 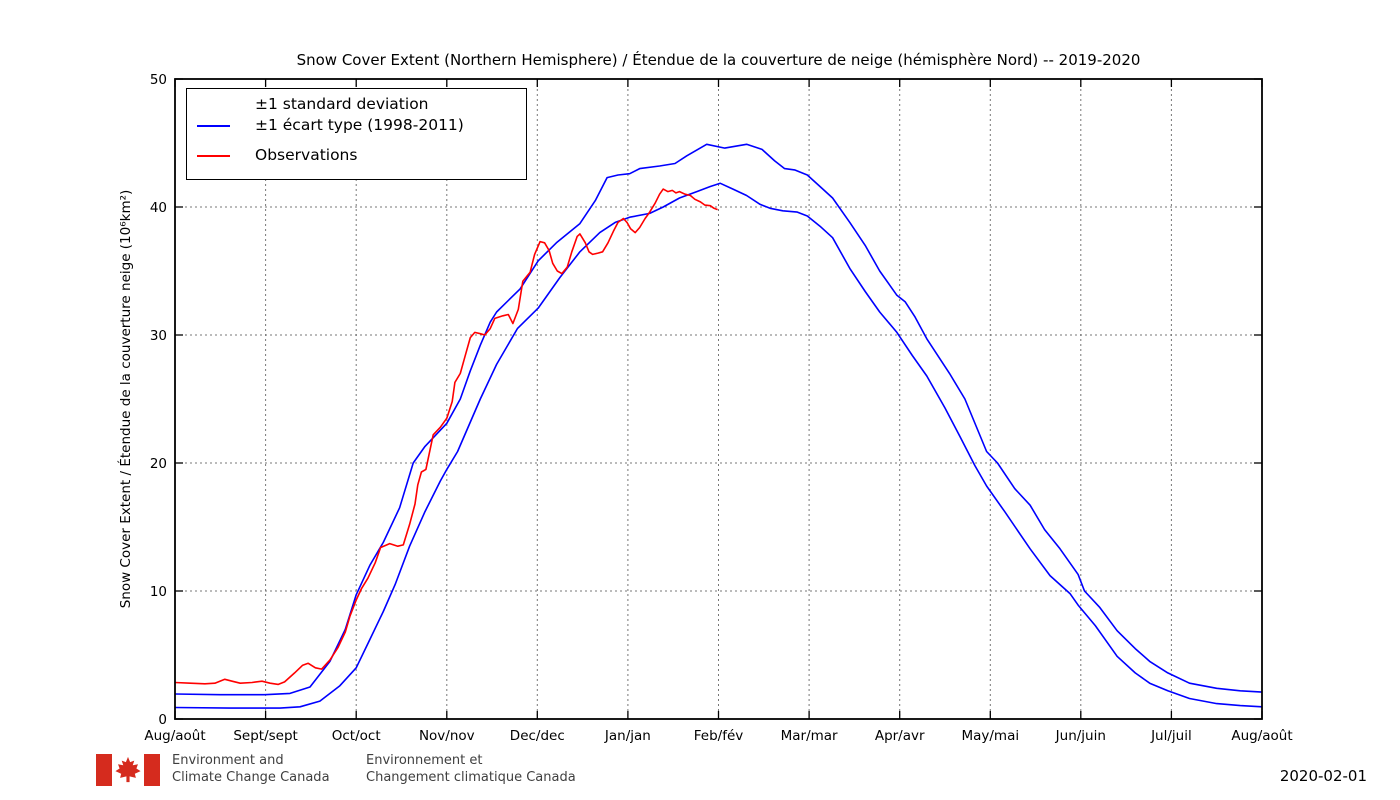 What do you see at coordinates (162, 720) in the screenshot?
I see `y-tick-label: 0` at bounding box center [162, 720].